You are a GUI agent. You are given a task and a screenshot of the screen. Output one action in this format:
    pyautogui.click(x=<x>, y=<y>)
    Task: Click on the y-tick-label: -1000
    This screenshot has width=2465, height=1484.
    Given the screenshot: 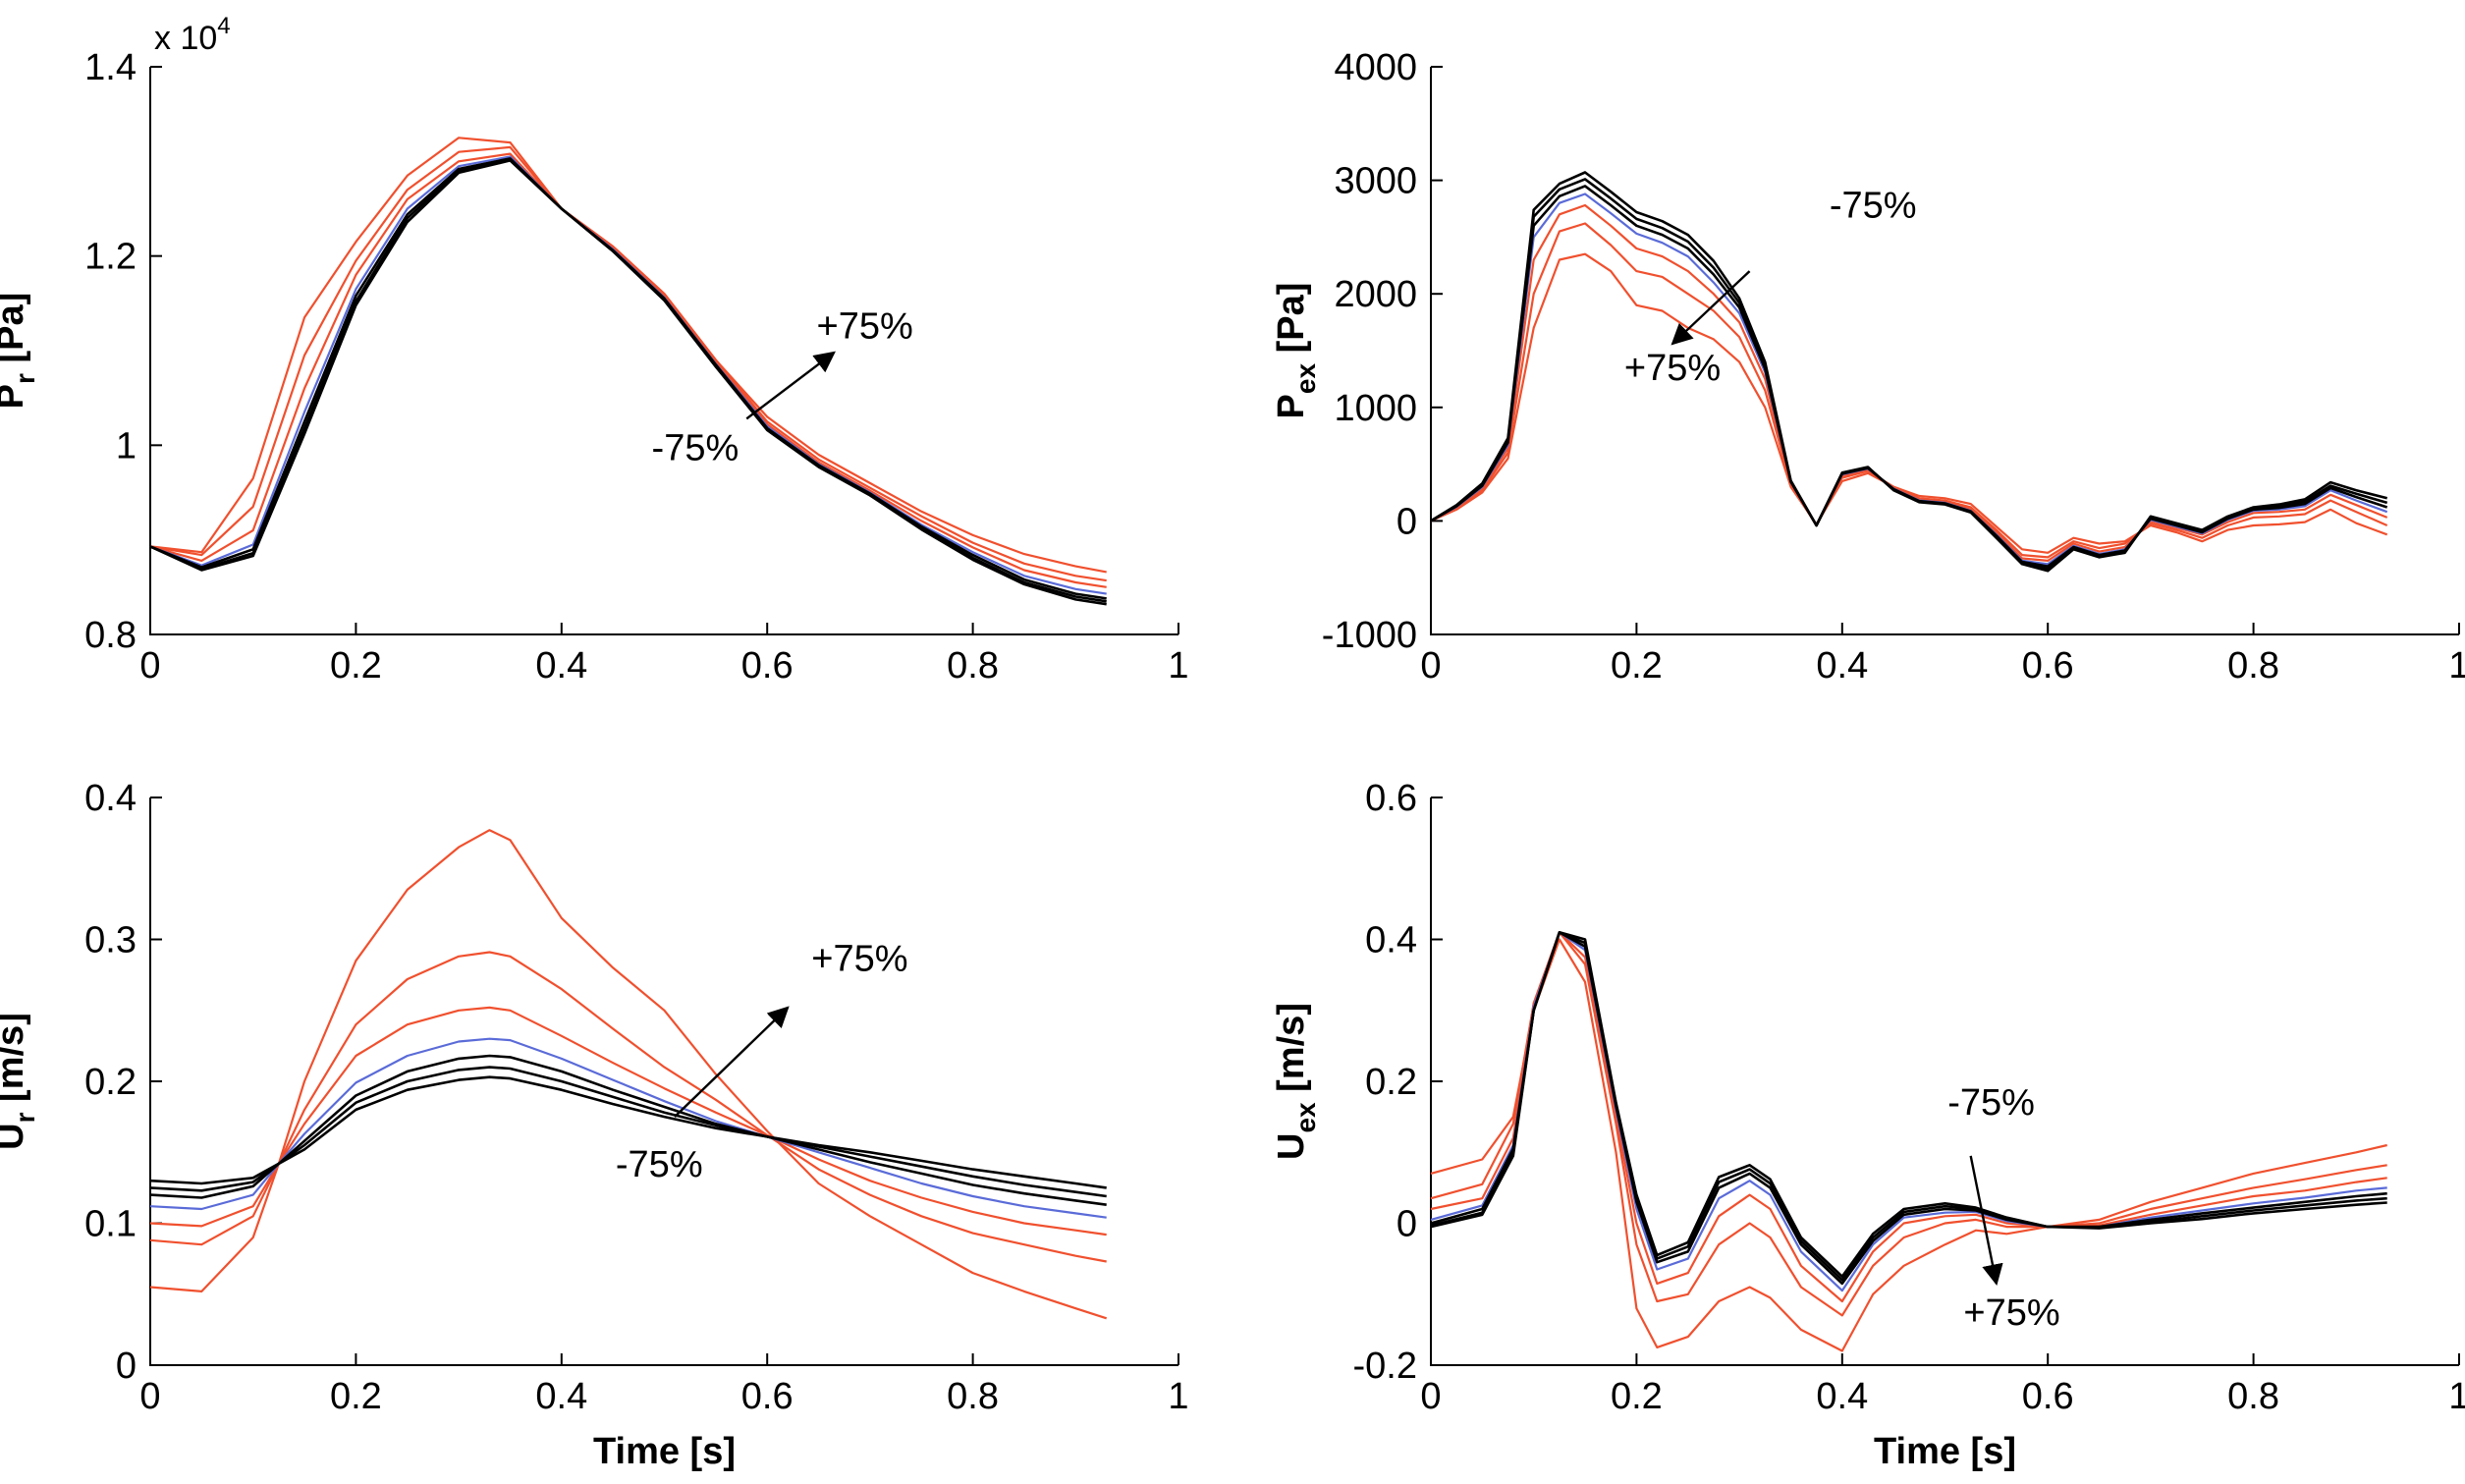 What is the action you would take?
    pyautogui.click(x=1369, y=635)
    